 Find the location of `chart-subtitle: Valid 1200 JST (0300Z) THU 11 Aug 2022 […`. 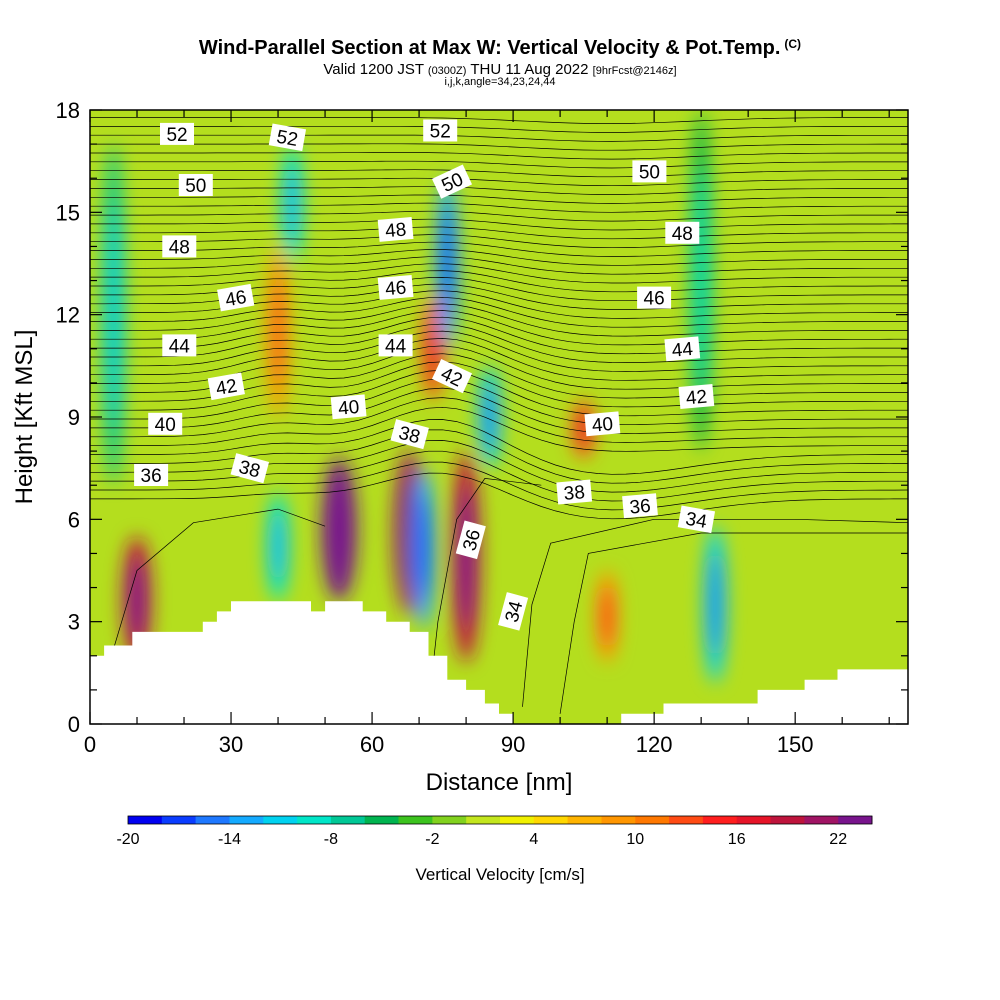

chart-subtitle: Valid 1200 JST (0300Z) THU 11 Aug 2022 [… is located at coordinates (500, 69).